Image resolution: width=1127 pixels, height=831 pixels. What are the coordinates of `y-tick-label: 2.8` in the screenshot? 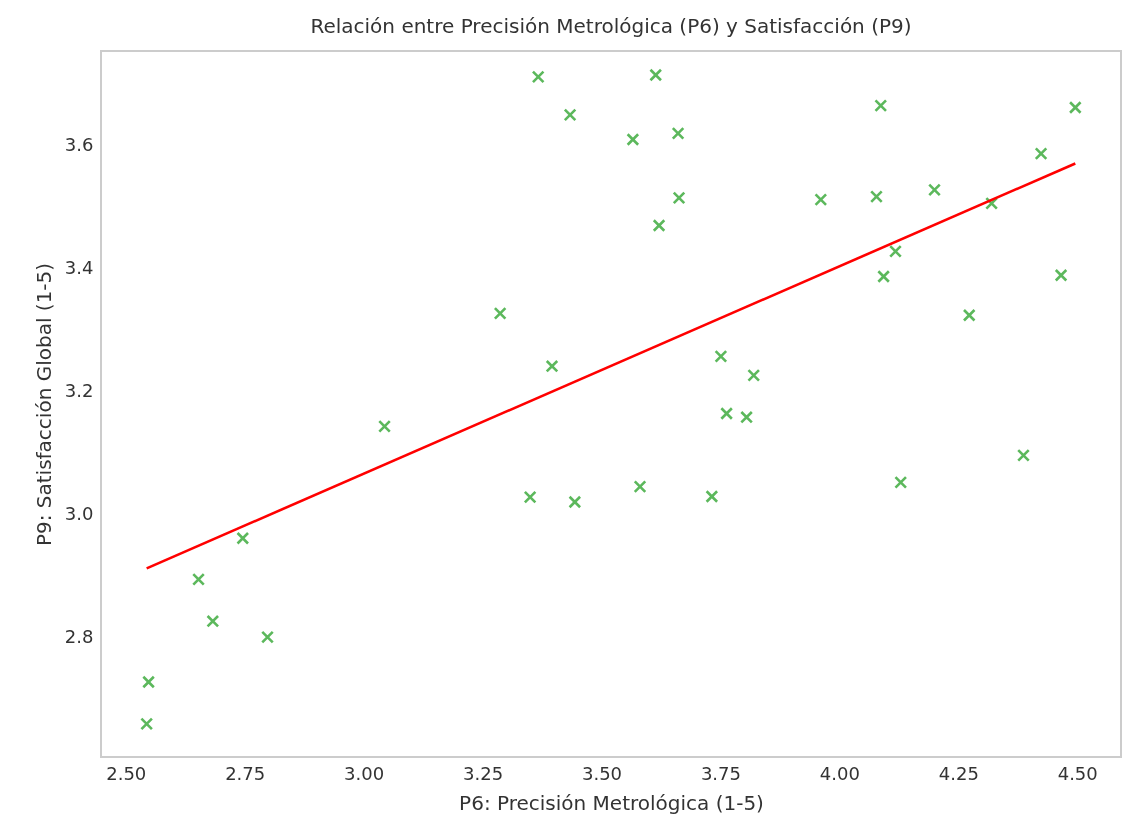 It's located at (79, 636).